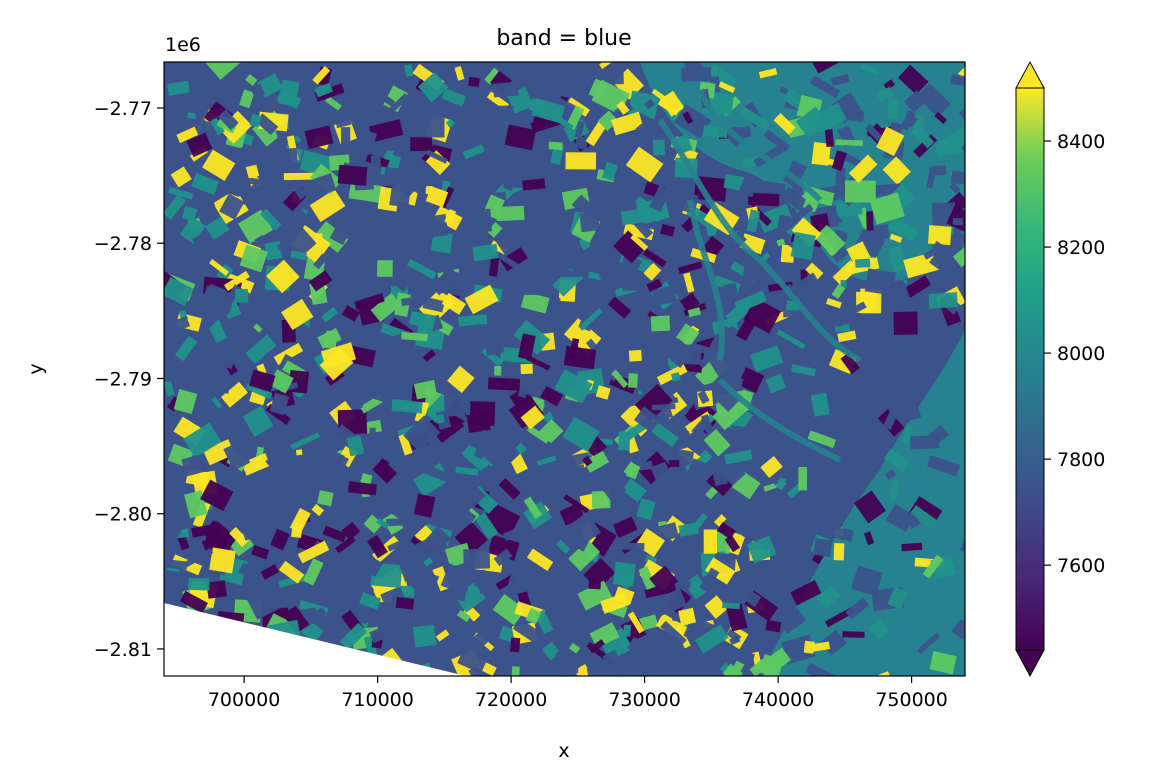 The image size is (1152, 784). What do you see at coordinates (377, 700) in the screenshot?
I see `x-tick-label: 710000` at bounding box center [377, 700].